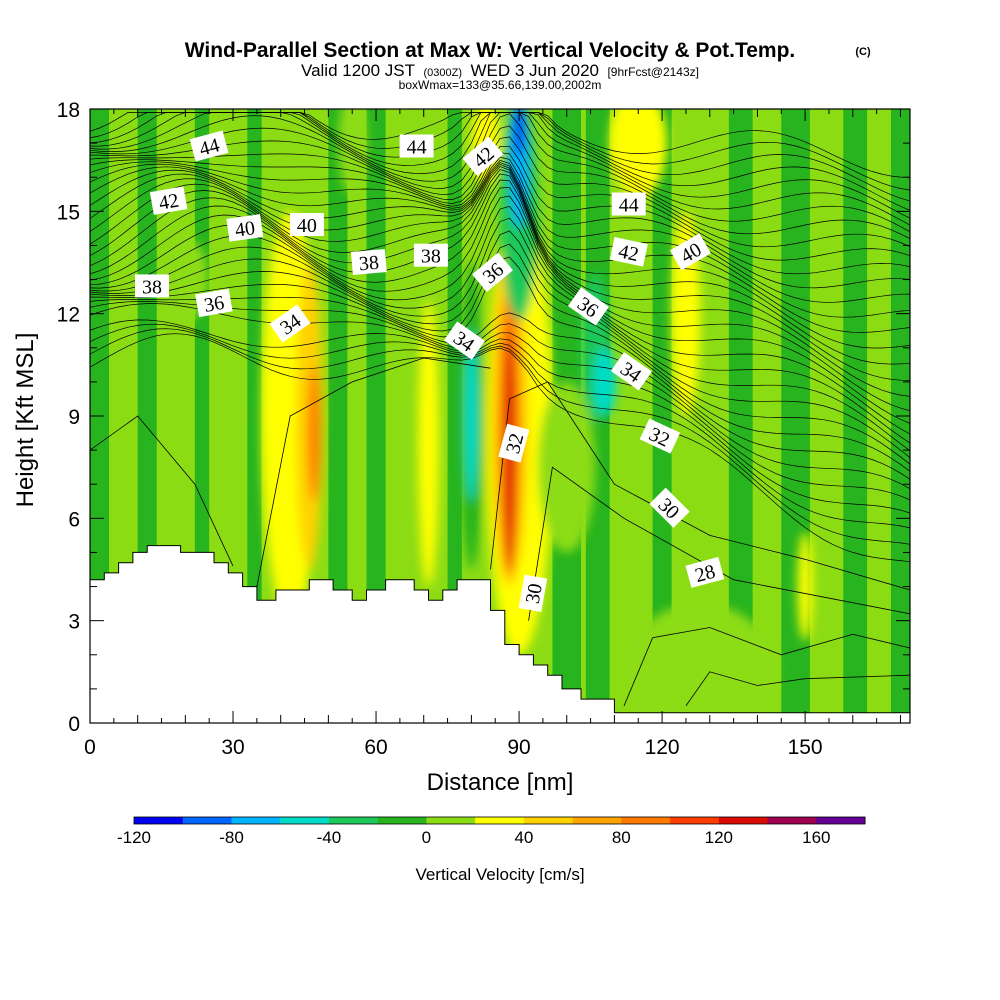  What do you see at coordinates (134, 837) in the screenshot?
I see `colorbar-tick-label: -120` at bounding box center [134, 837].